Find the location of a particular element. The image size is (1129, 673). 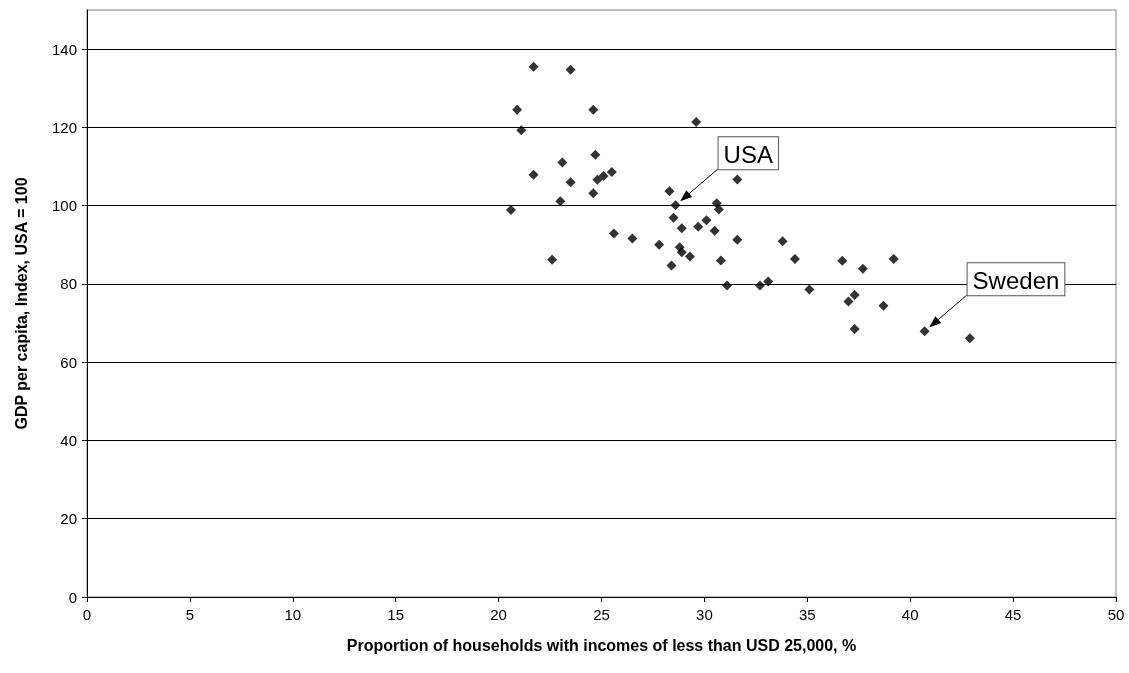

y-tick-label: 80 is located at coordinates (68, 284).